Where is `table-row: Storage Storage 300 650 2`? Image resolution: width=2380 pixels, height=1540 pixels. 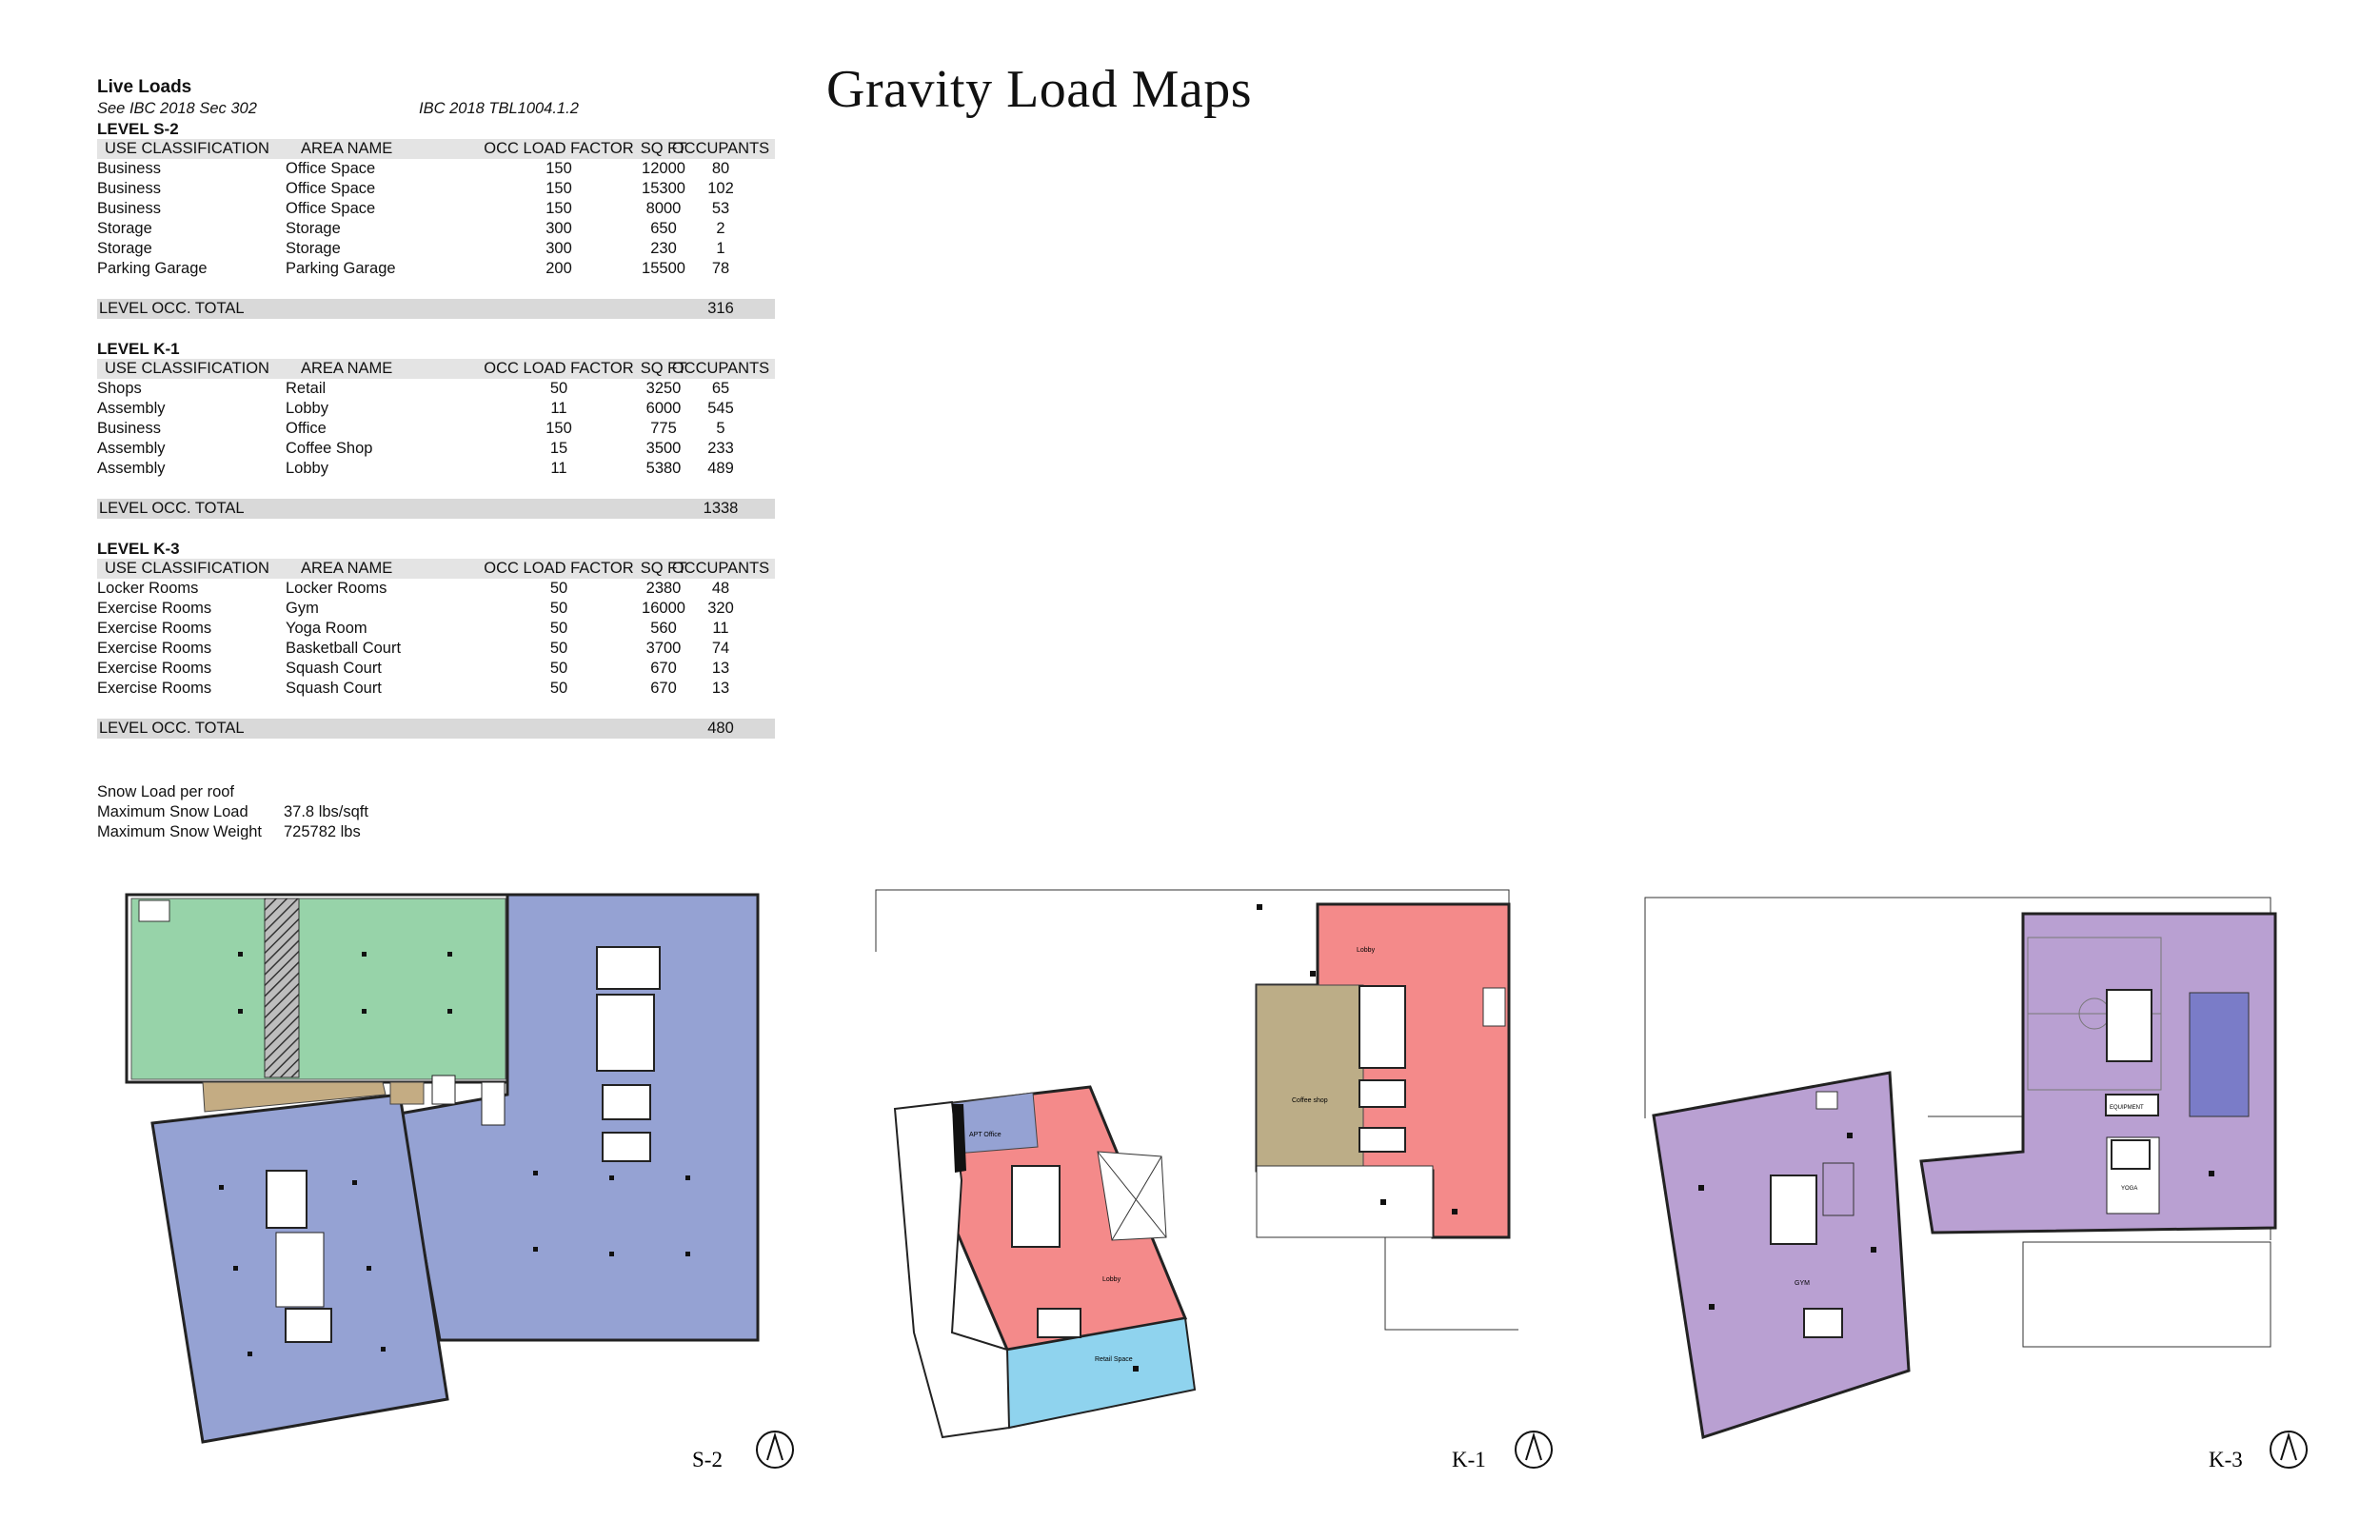
table-row: Storage Storage 300 650 2 is located at coordinates (411, 228).